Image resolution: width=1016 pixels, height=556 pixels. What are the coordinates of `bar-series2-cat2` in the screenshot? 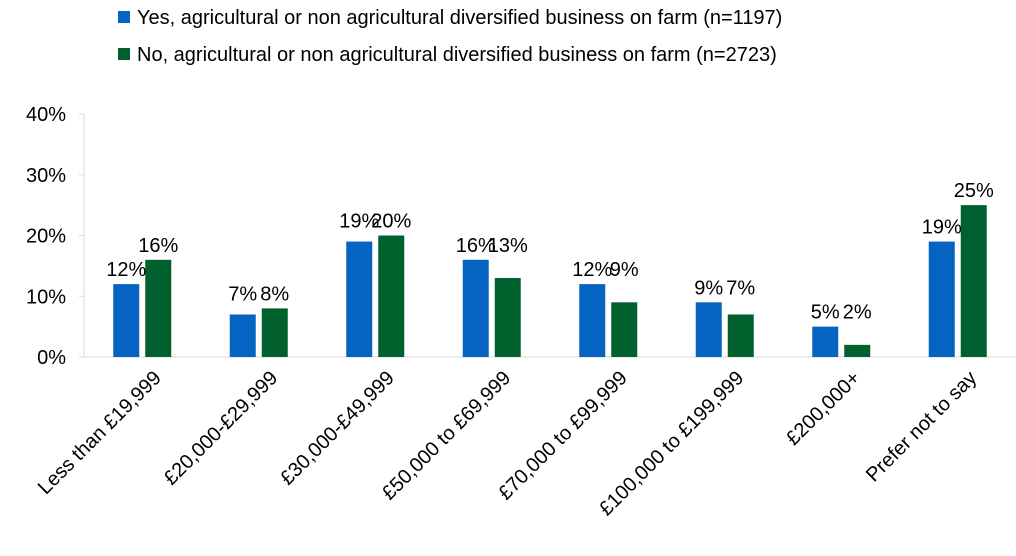 It's located at (274, 332).